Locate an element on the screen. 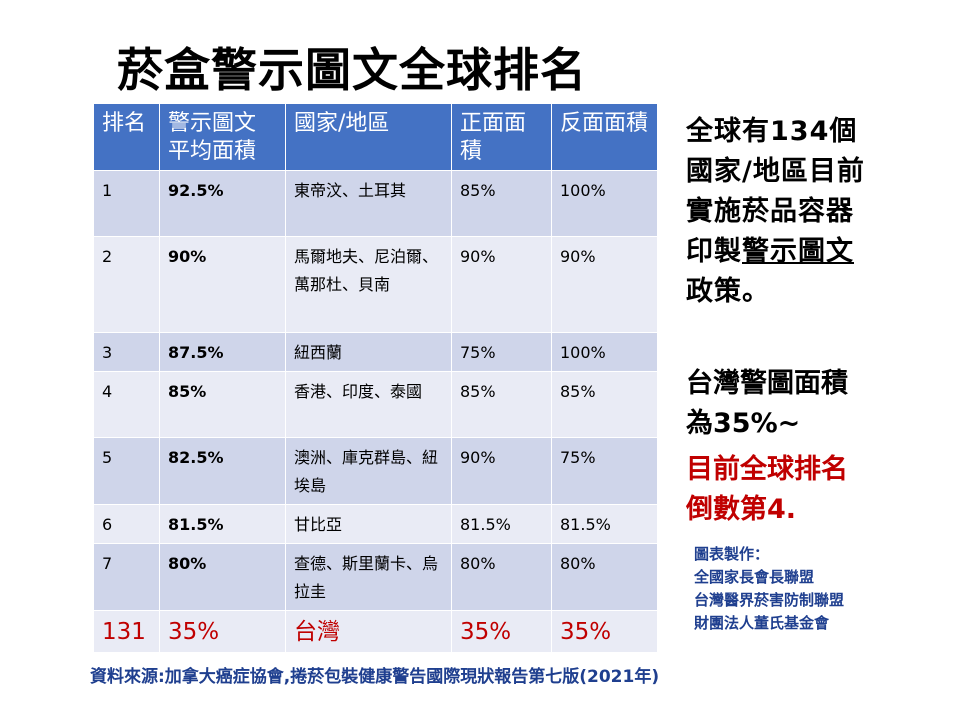  front-area-cell: 81.5% is located at coordinates (501, 524).